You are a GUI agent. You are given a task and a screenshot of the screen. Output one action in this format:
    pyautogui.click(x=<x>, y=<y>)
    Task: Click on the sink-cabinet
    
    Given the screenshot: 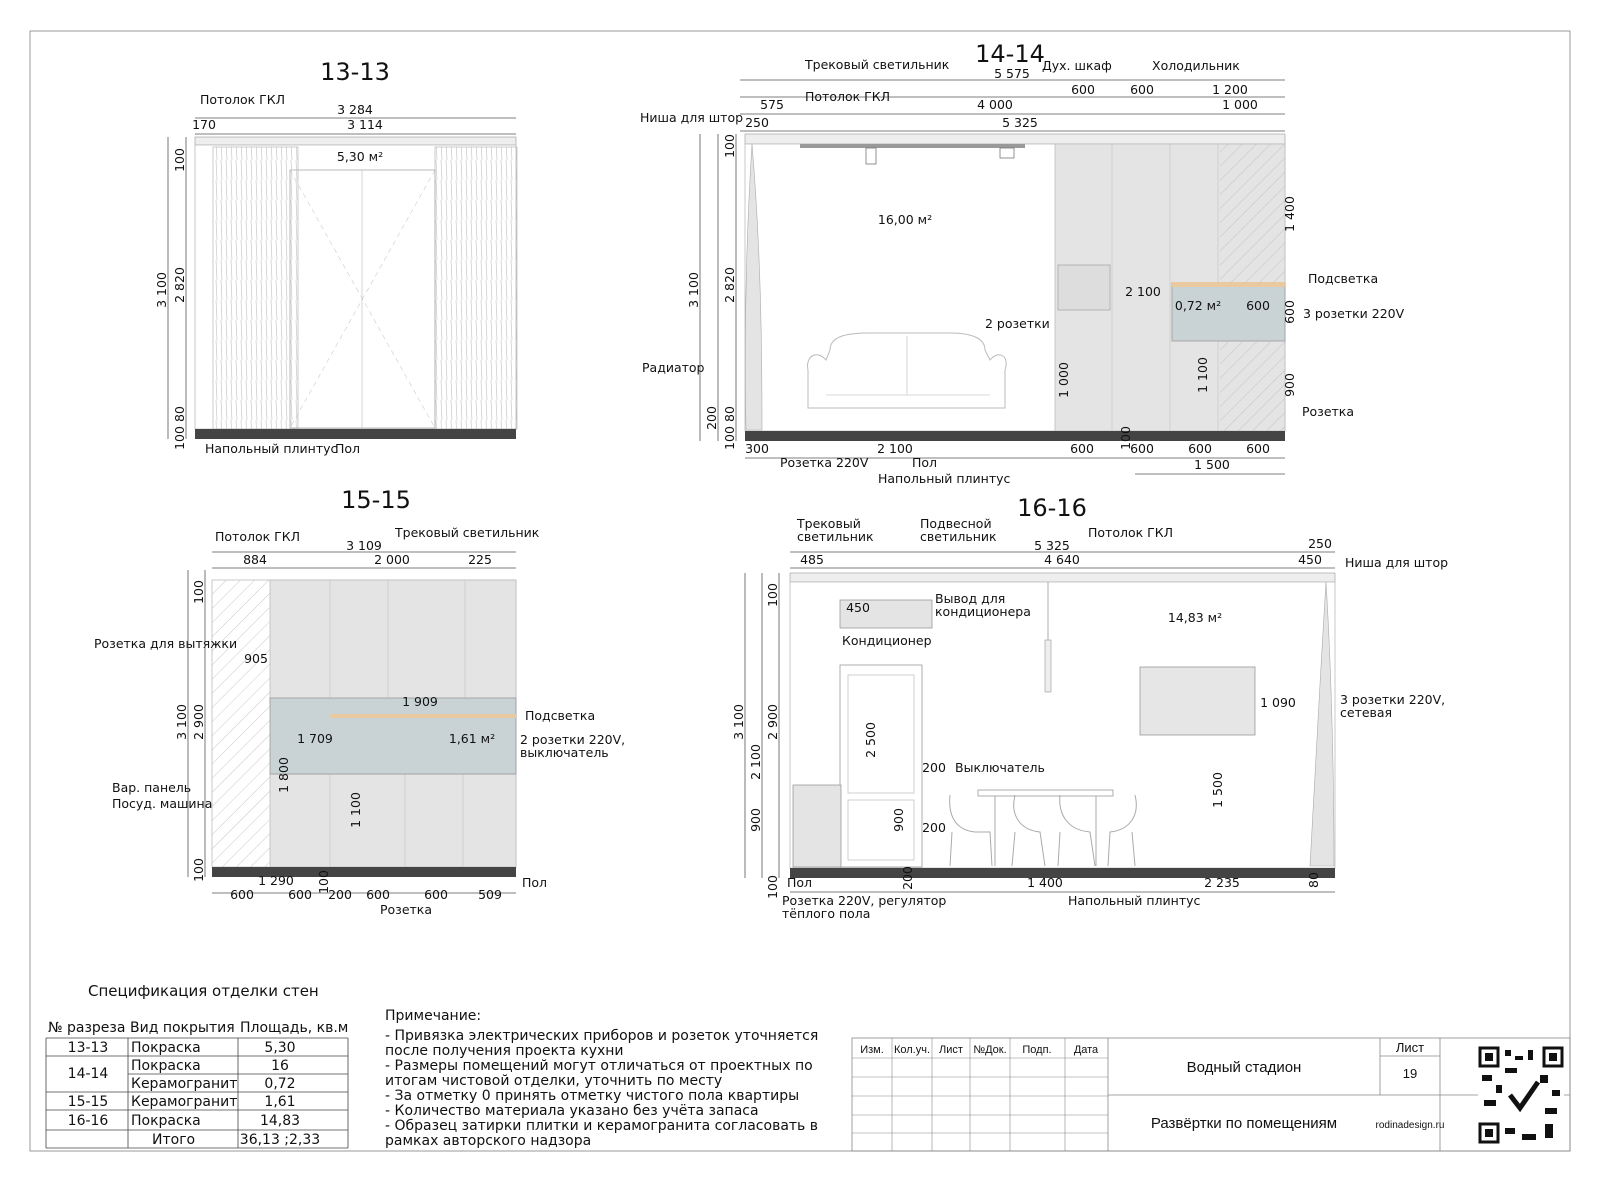 What is the action you would take?
    pyautogui.click(x=817, y=826)
    